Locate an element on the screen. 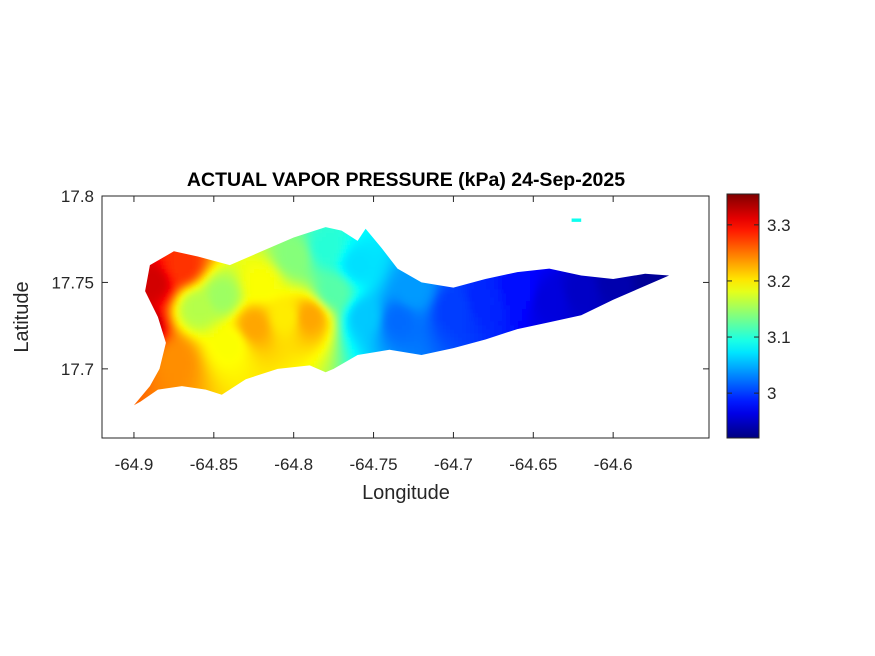  colorbar-ticks: 3 3.1 3.2 3.3 is located at coordinates (759, 309).